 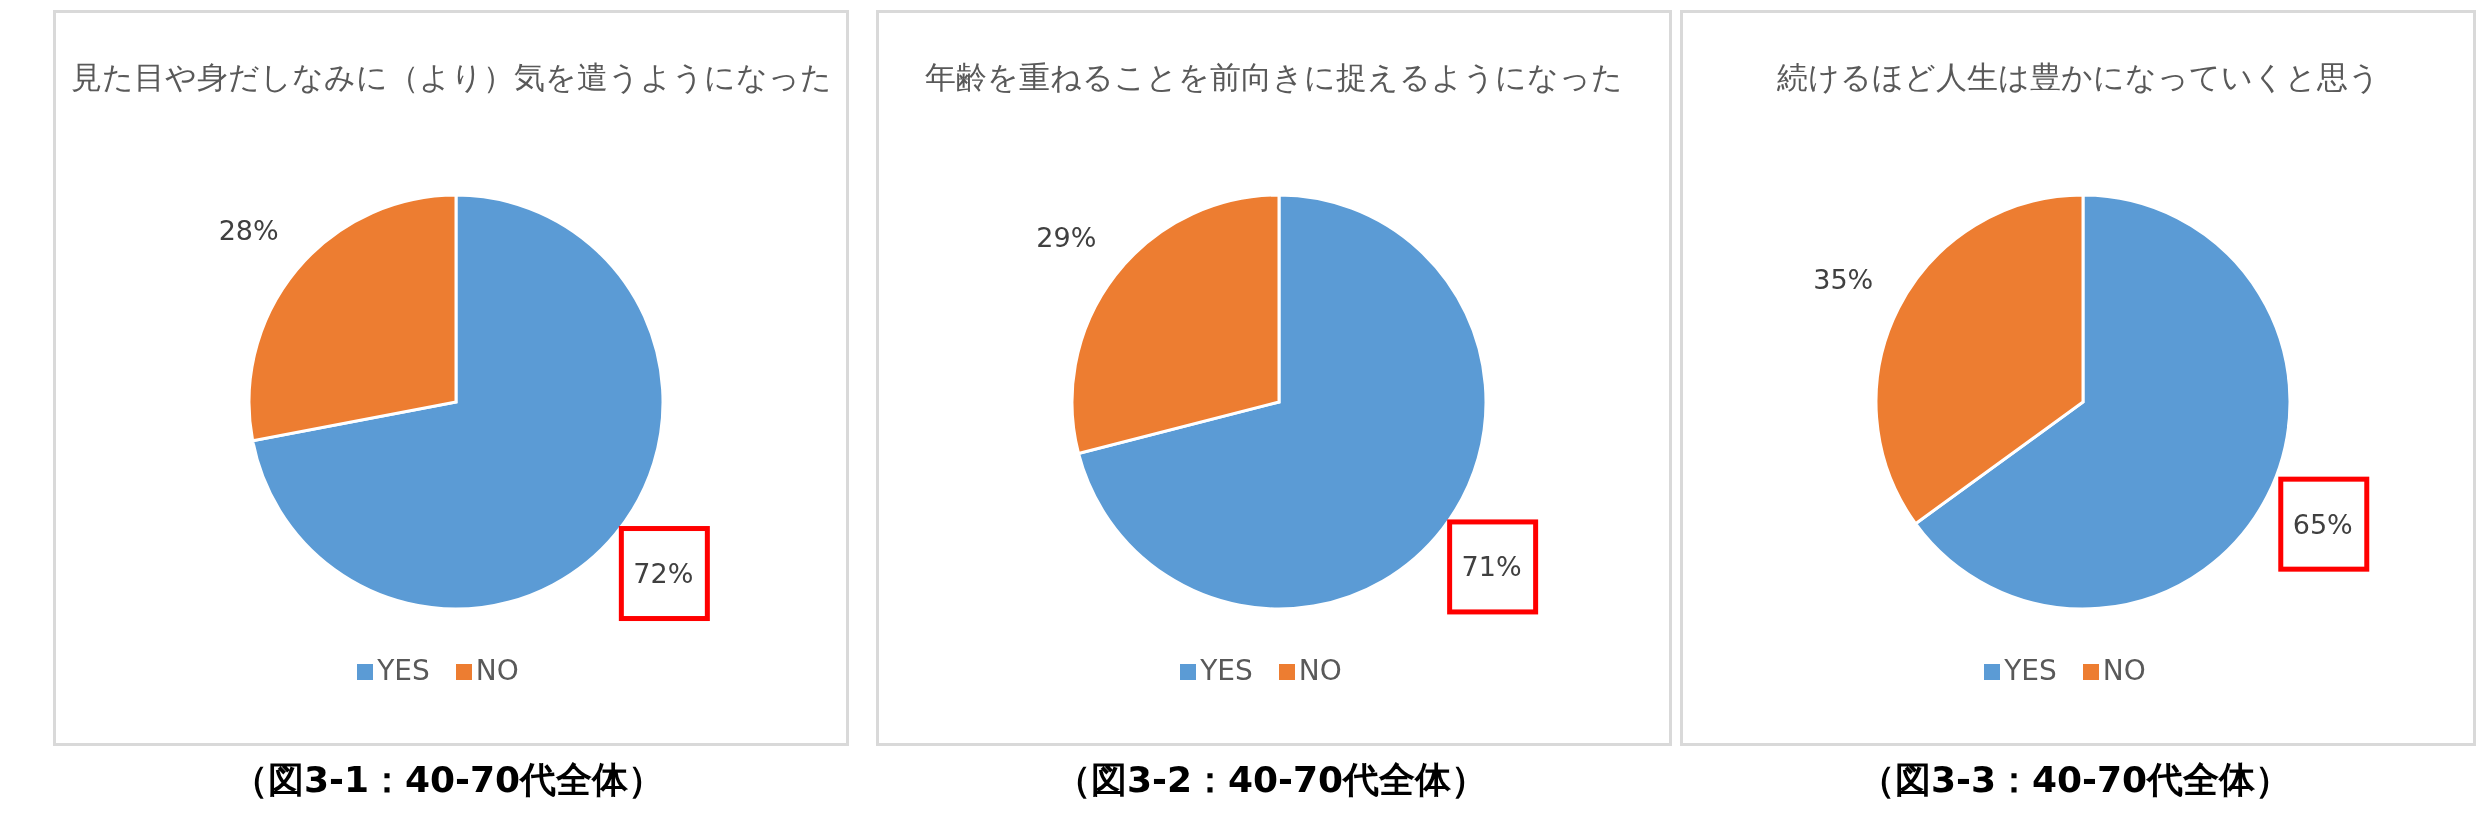 I want to click on data-label: 72%, so click(x=663, y=574).